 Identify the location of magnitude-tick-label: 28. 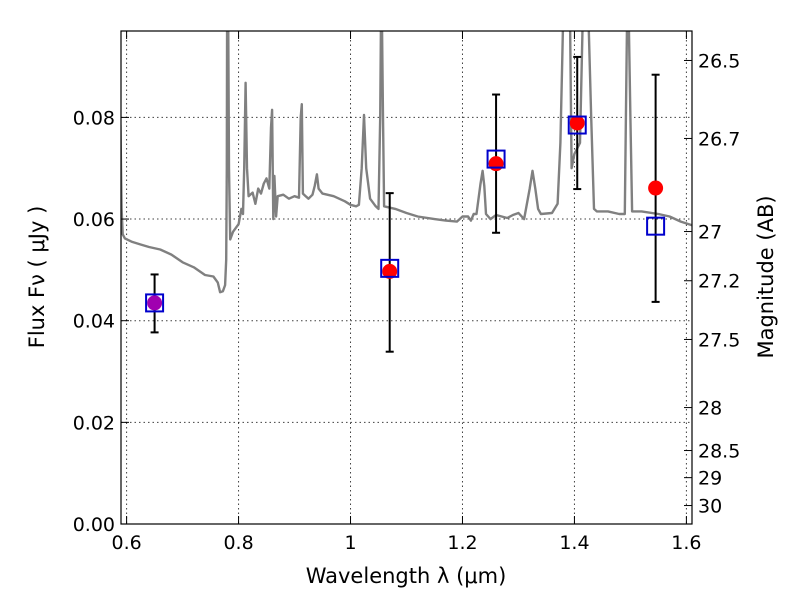
(710, 409).